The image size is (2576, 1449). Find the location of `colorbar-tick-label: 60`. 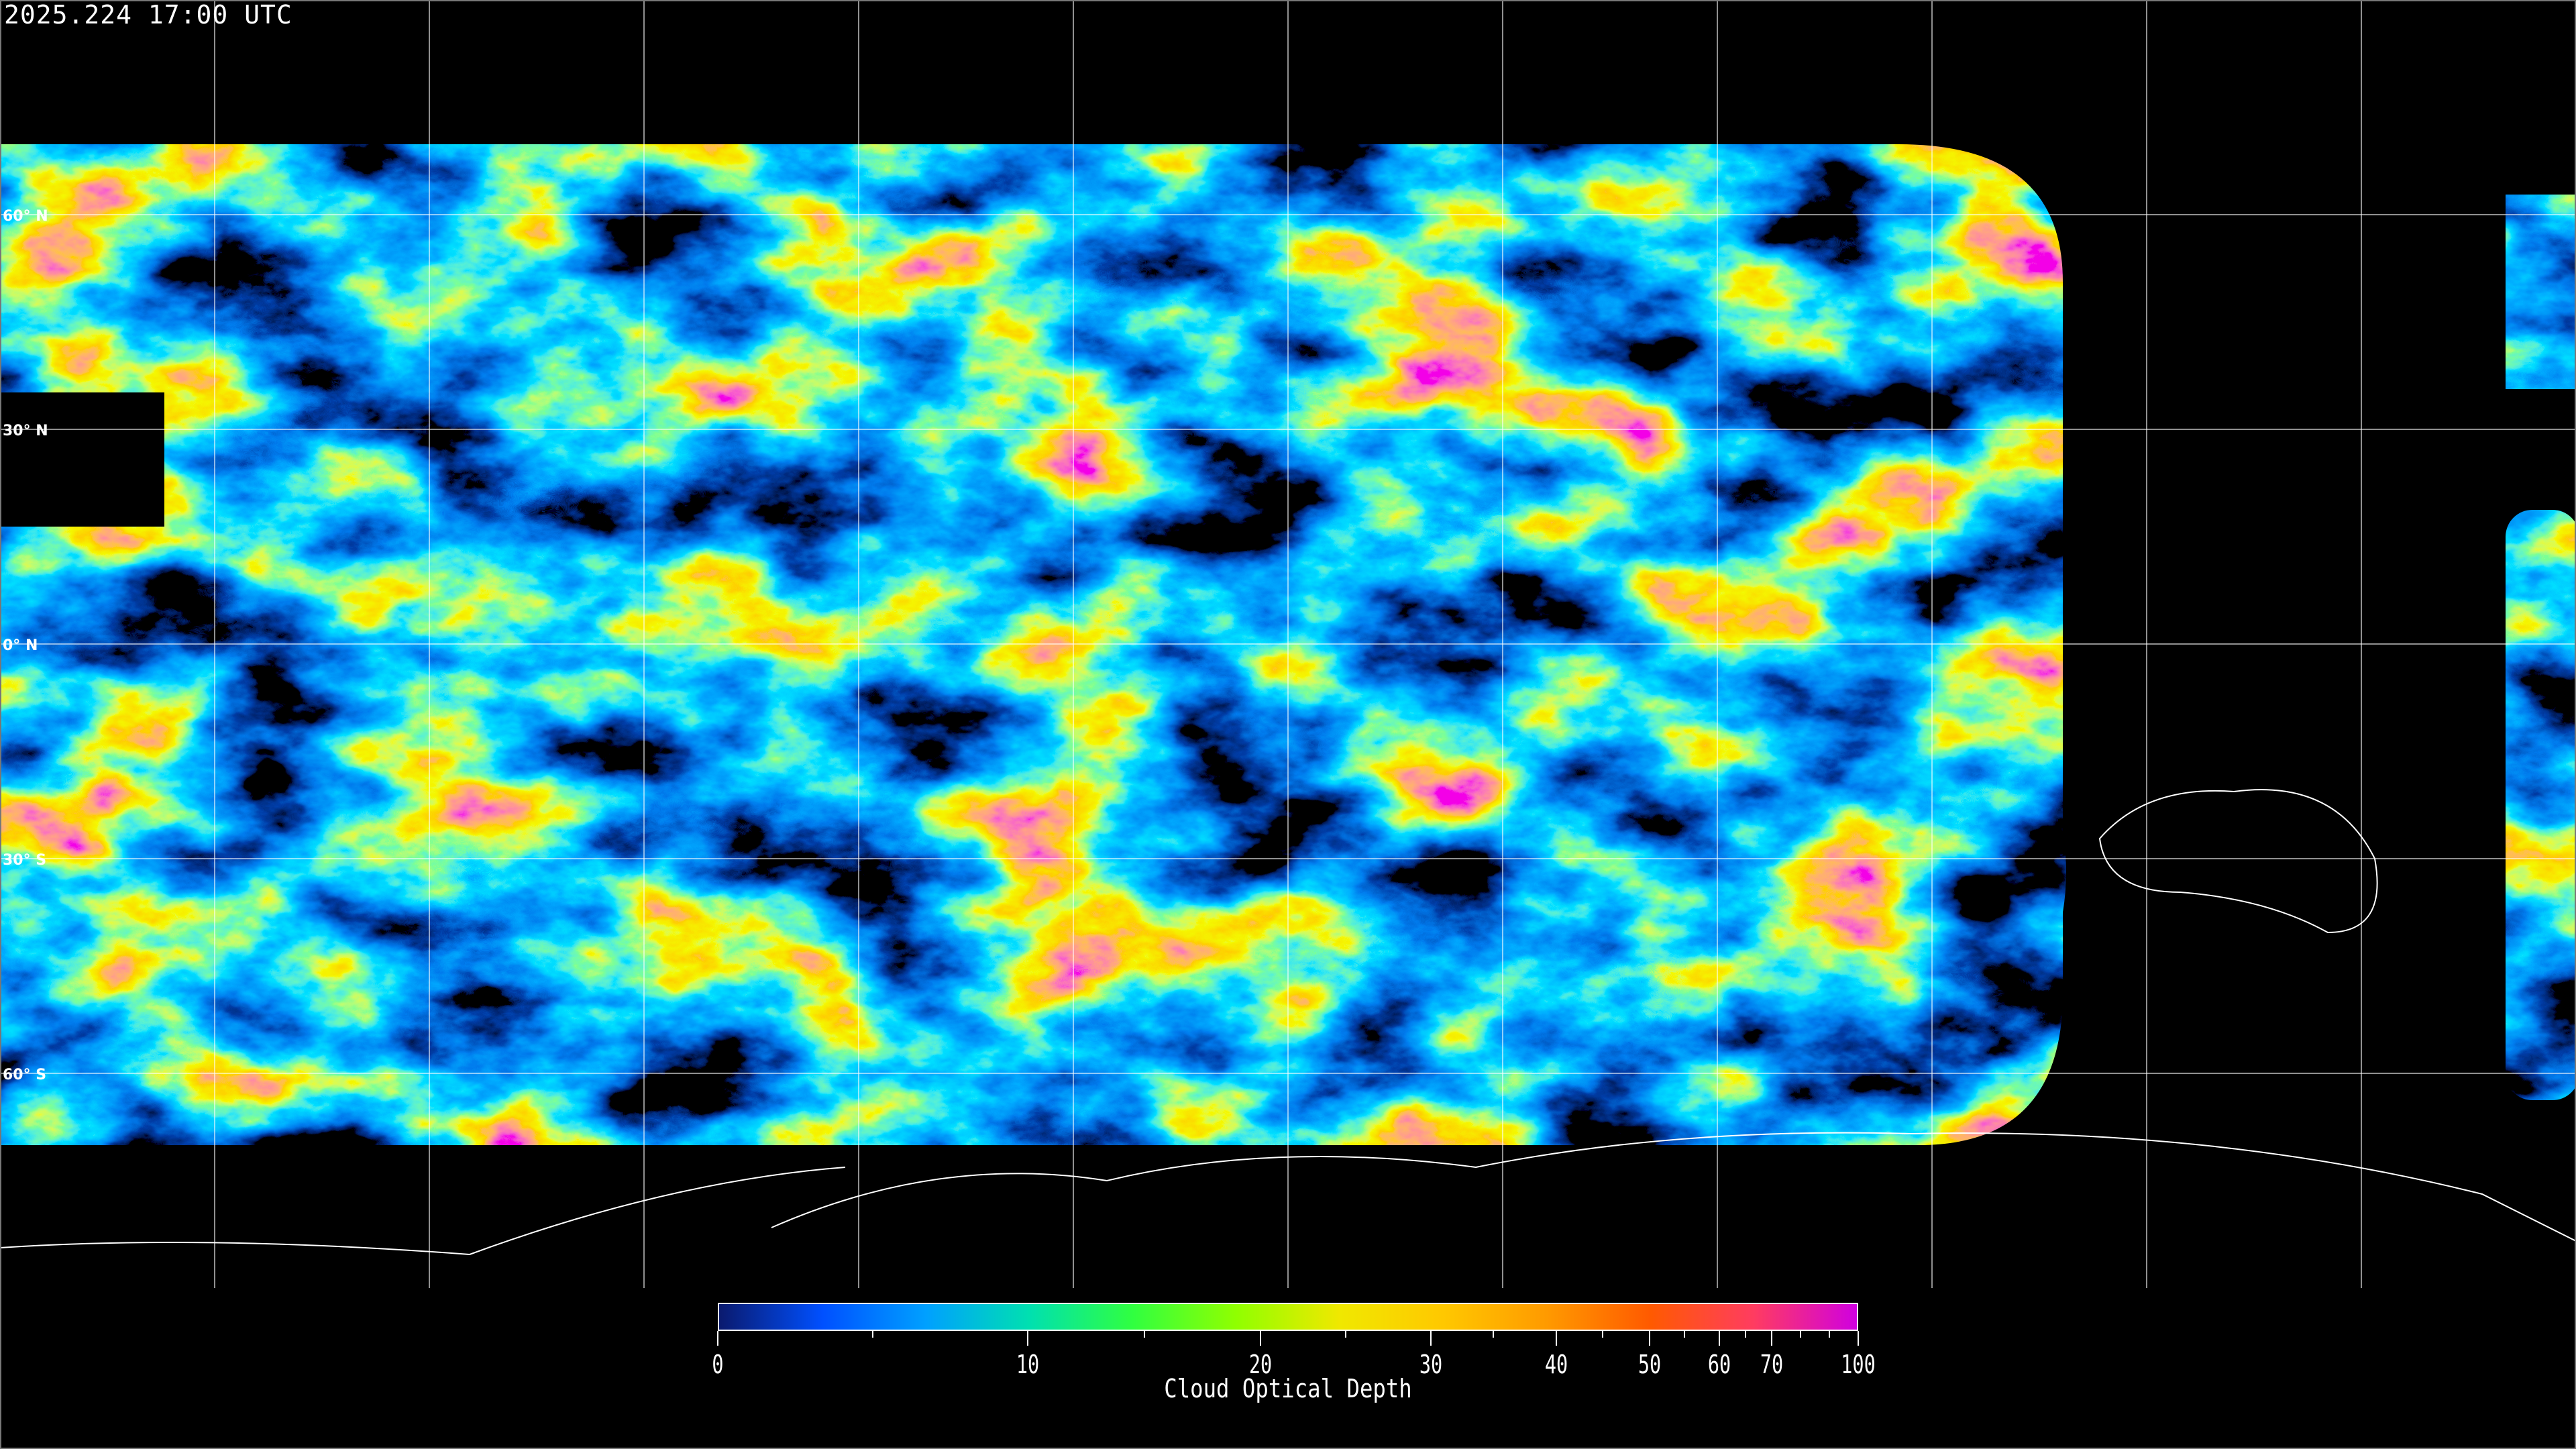

colorbar-tick-label: 60 is located at coordinates (1719, 1364).